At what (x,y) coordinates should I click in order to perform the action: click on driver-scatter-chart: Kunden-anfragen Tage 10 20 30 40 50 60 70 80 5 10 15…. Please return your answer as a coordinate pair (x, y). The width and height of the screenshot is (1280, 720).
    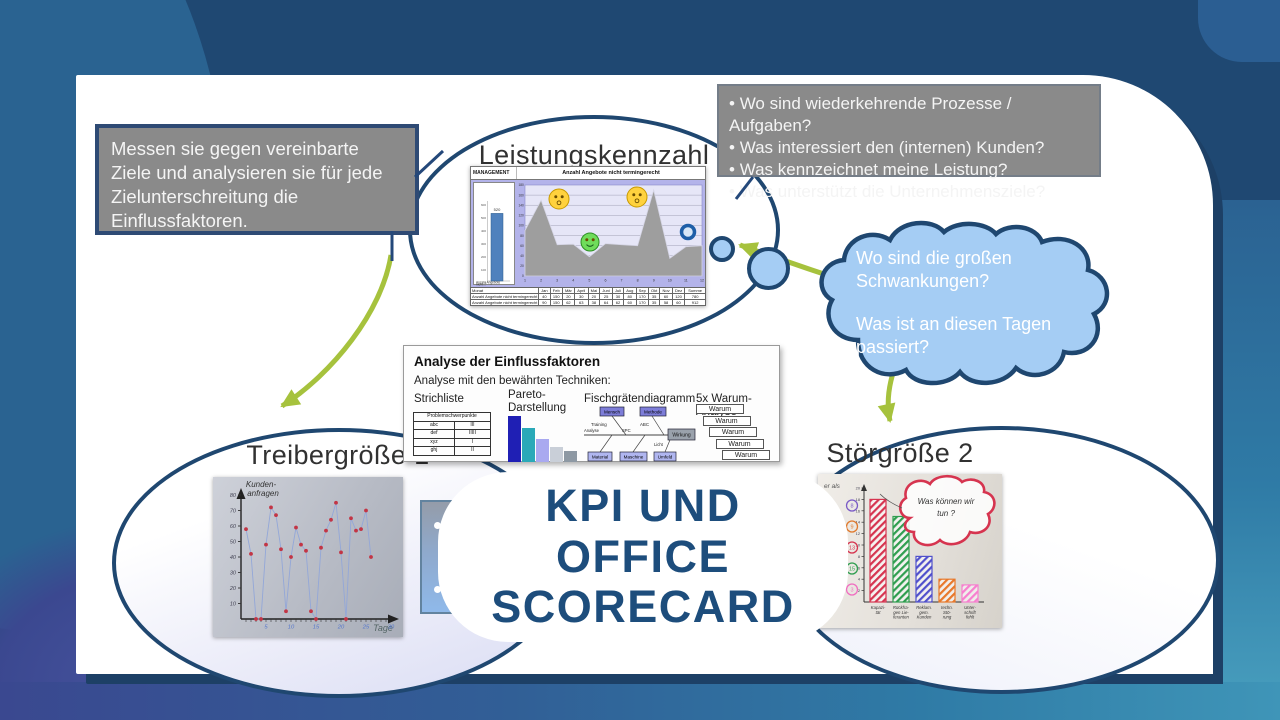
    Looking at the image, I should click on (314, 556).